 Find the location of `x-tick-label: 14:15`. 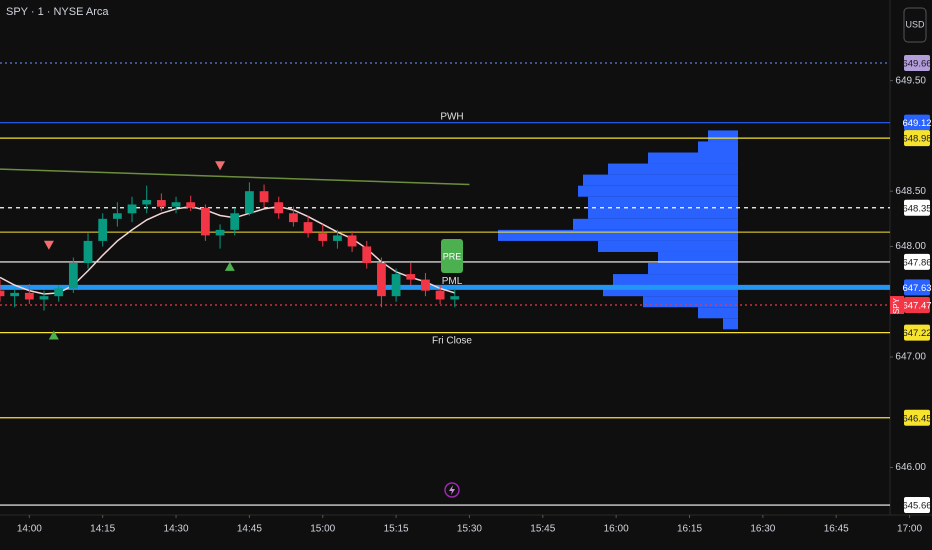

x-tick-label: 14:15 is located at coordinates (102, 529).